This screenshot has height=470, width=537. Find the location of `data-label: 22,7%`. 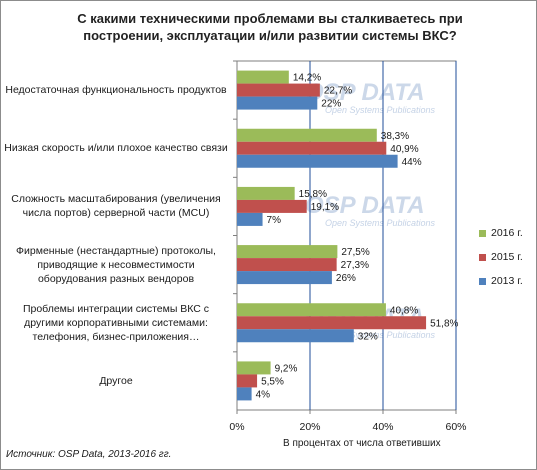

data-label: 22,7% is located at coordinates (338, 91).